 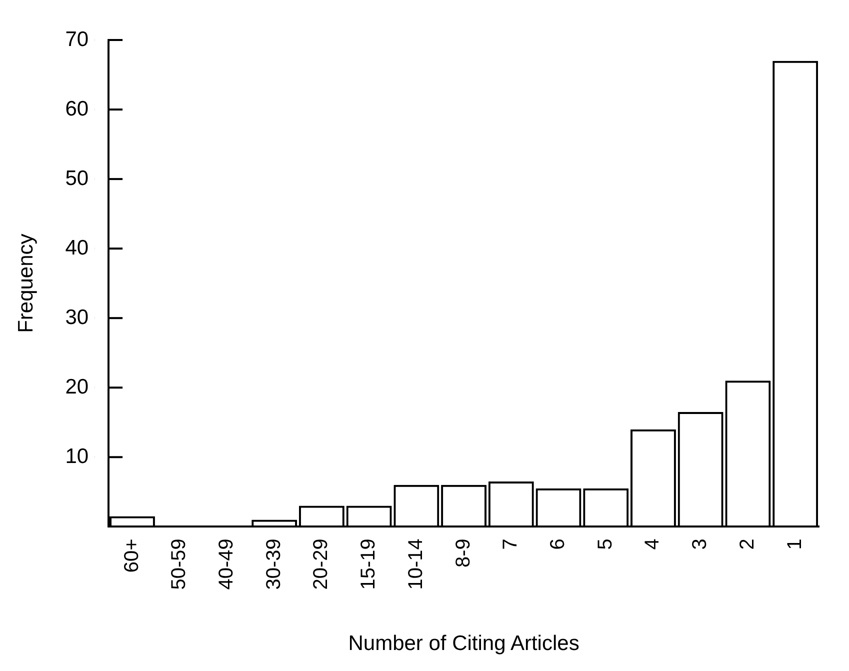 I want to click on x-tick-label: 30-39, so click(x=273, y=564).